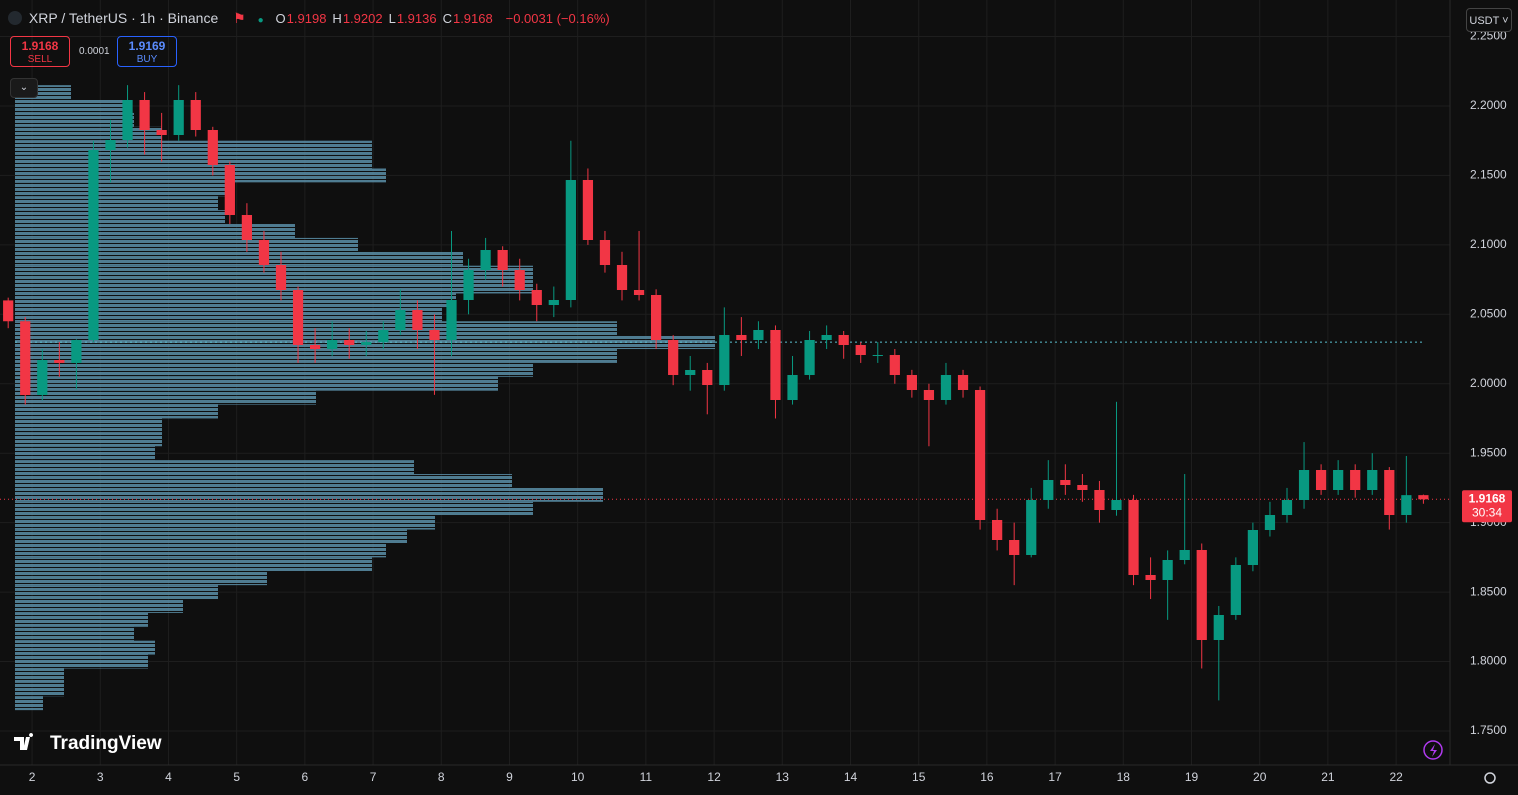 The image size is (1518, 795). Describe the element at coordinates (24, 88) in the screenshot. I see `collapse-button: ⌄` at that location.